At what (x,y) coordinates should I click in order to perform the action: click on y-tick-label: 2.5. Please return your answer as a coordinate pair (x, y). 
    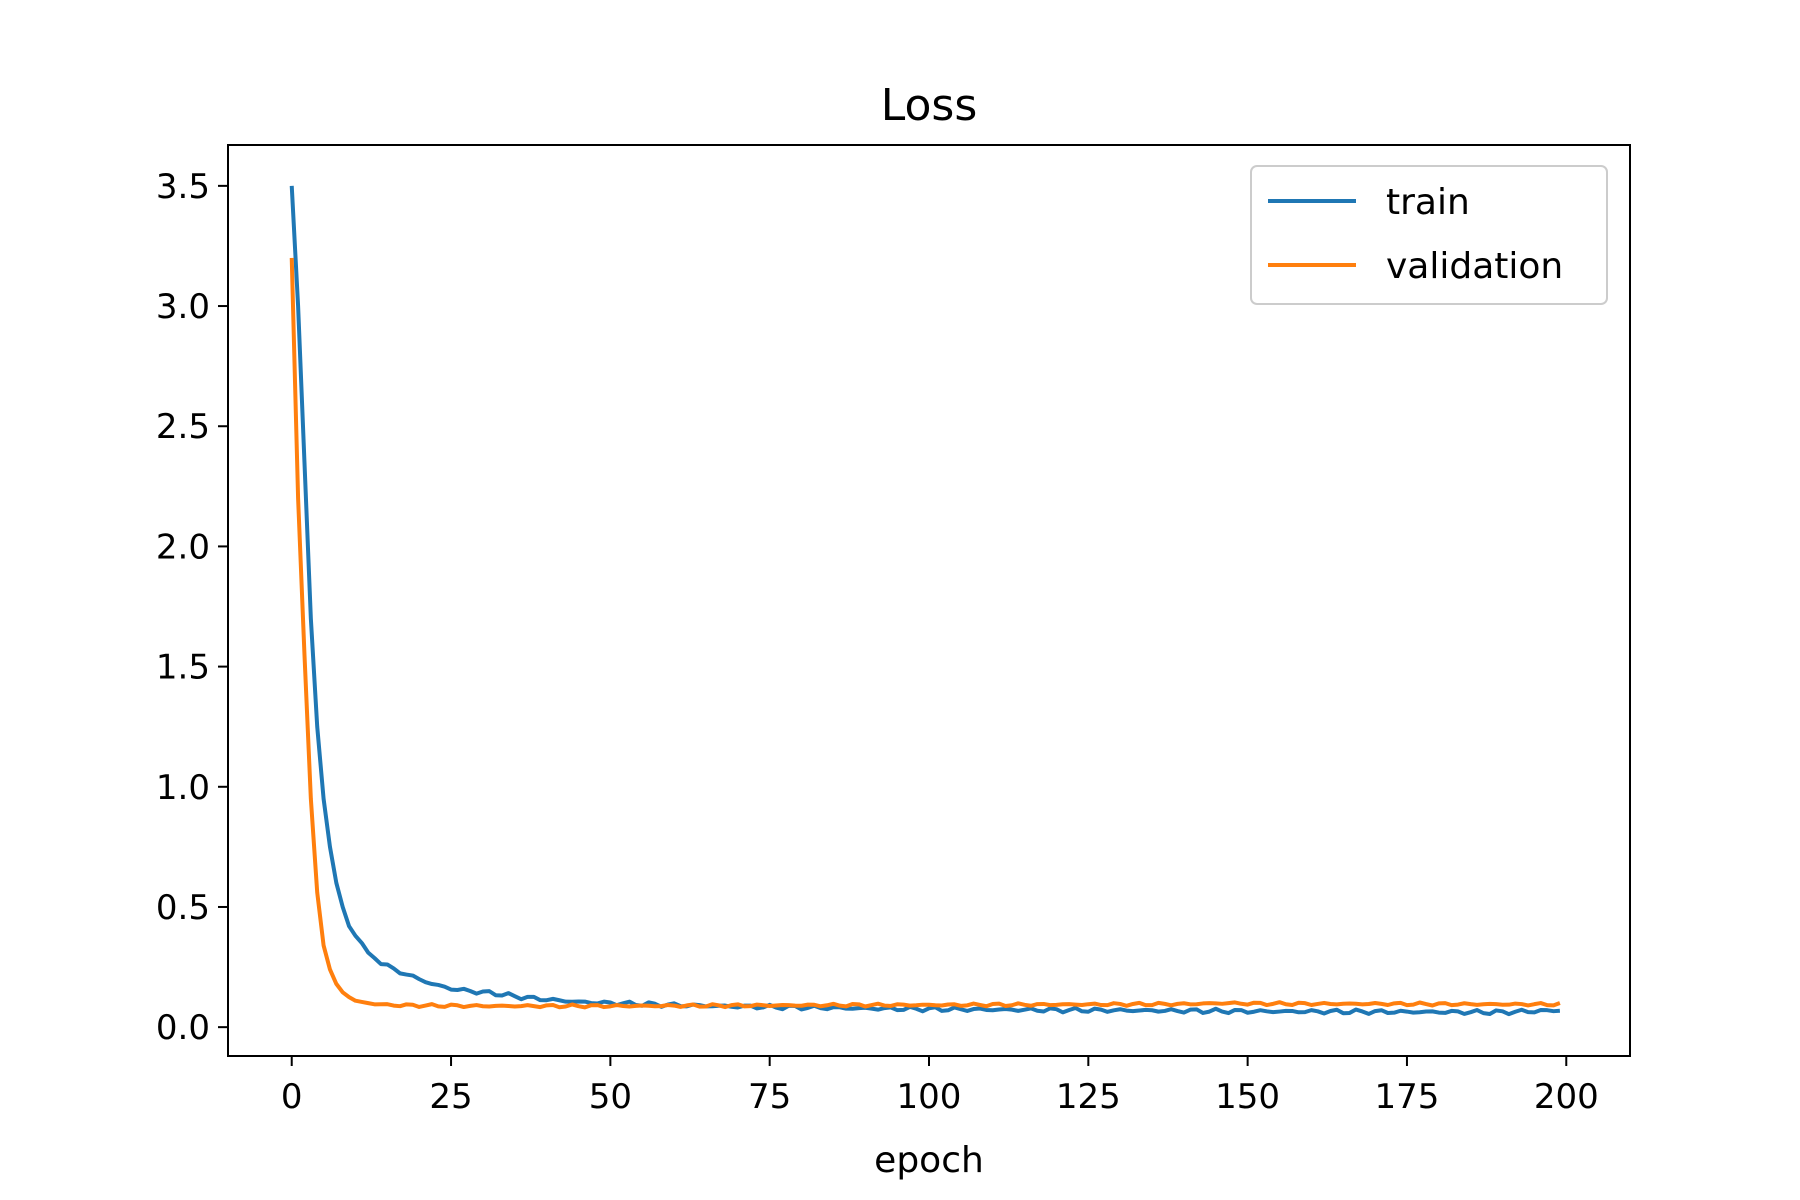
    Looking at the image, I should click on (183, 427).